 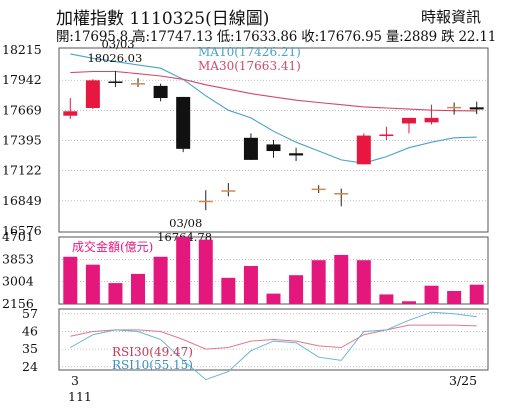 I want to click on chart-title: 加權指數 1110325(日線圖), so click(x=163, y=19).